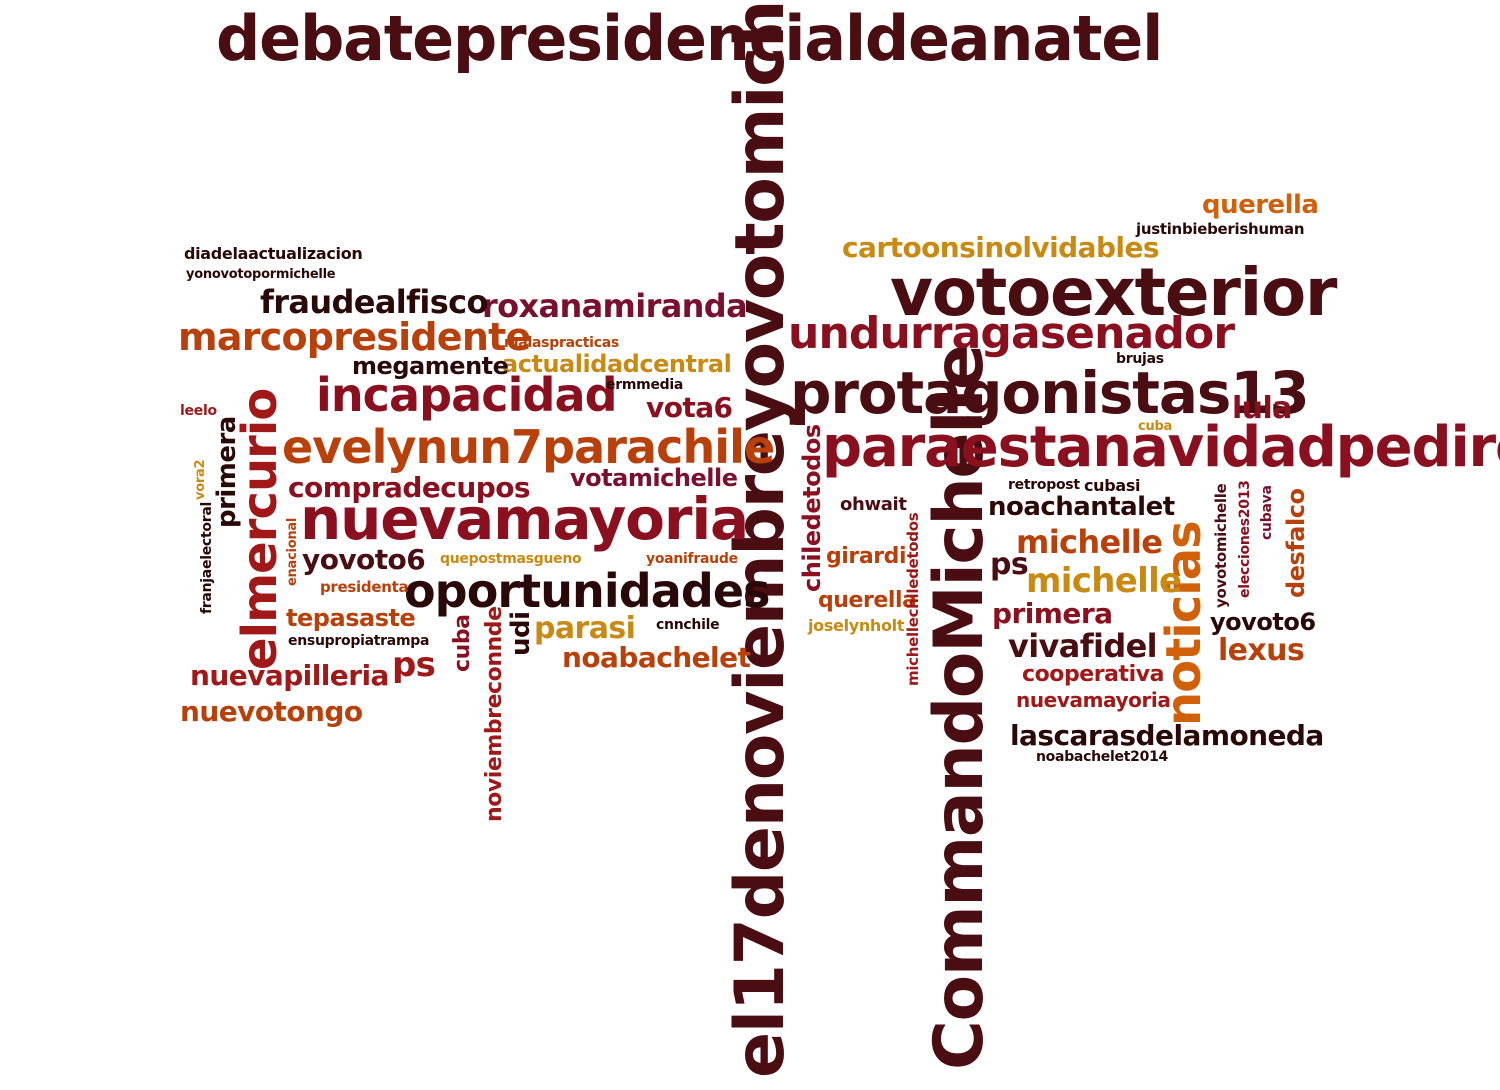 This screenshot has width=1500, height=1090. Describe the element at coordinates (528, 447) in the screenshot. I see `word-evelynun7parachile: evelynun7parachile` at that location.